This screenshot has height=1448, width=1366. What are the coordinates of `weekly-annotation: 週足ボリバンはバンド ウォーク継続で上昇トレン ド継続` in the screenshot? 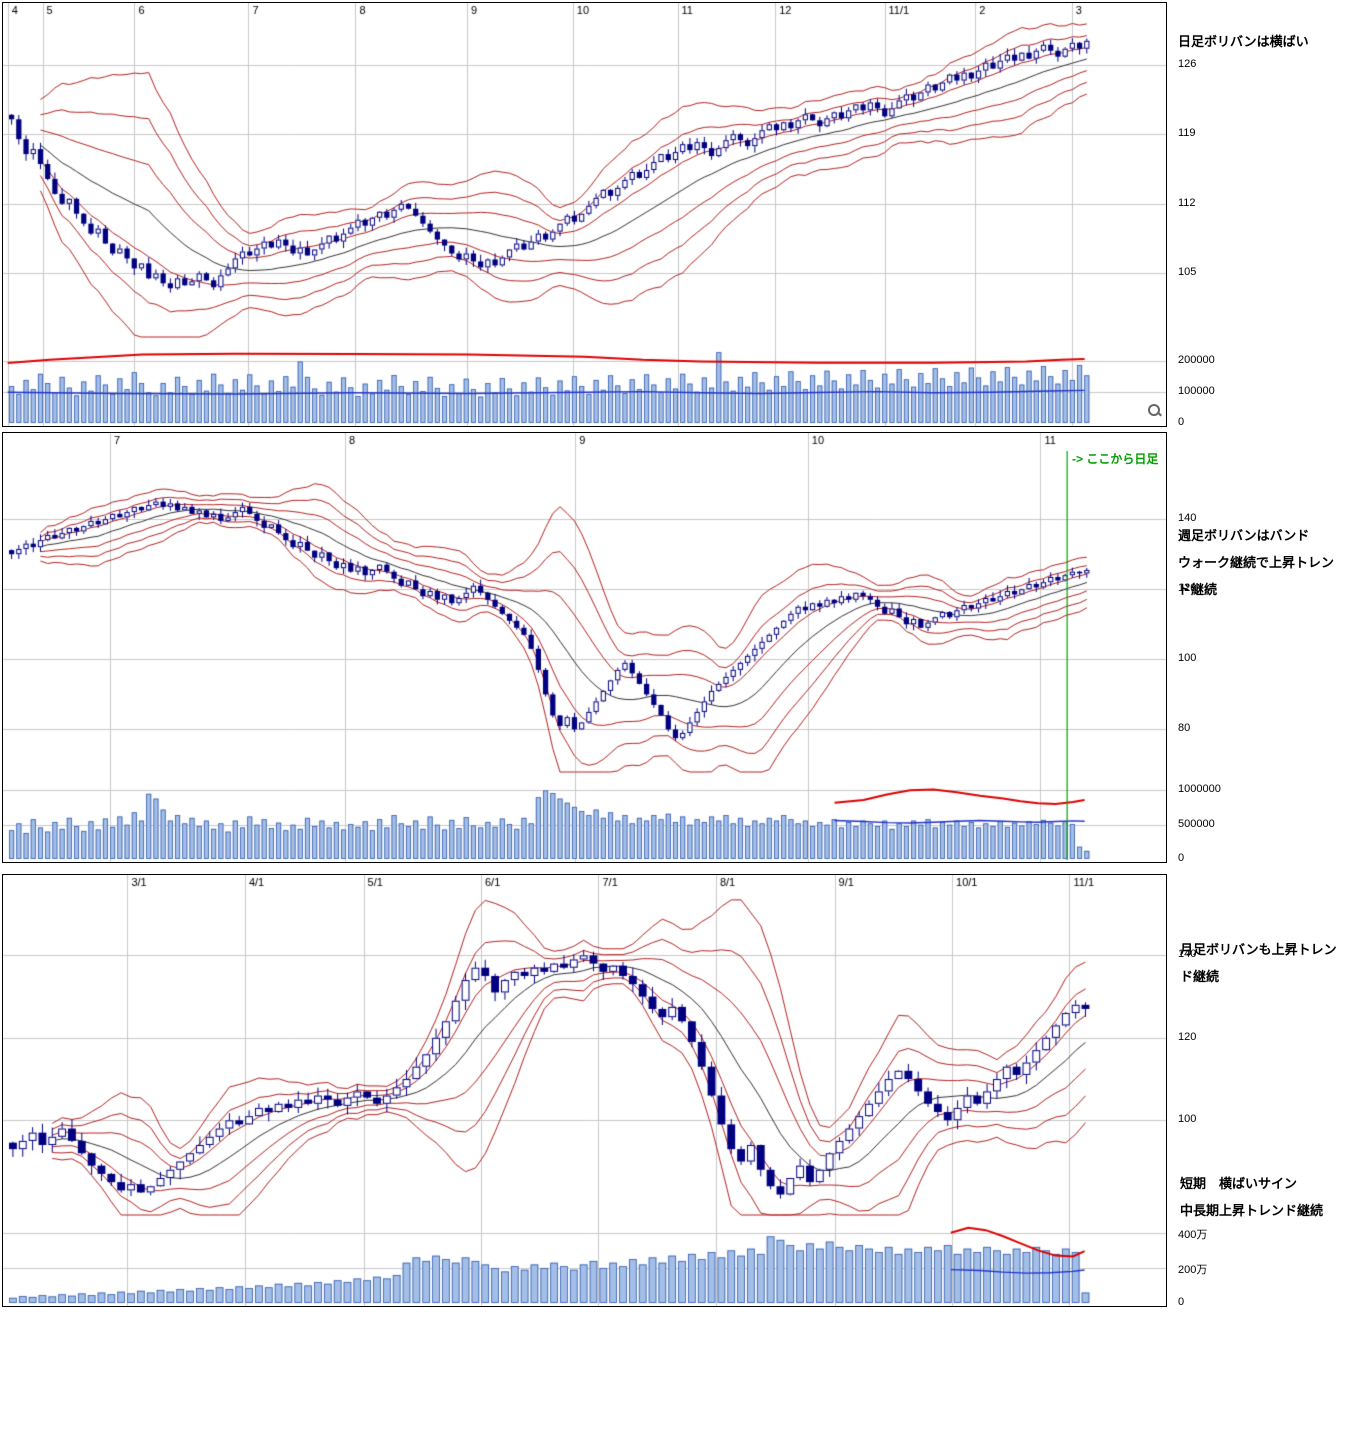 It's located at (1256, 562).